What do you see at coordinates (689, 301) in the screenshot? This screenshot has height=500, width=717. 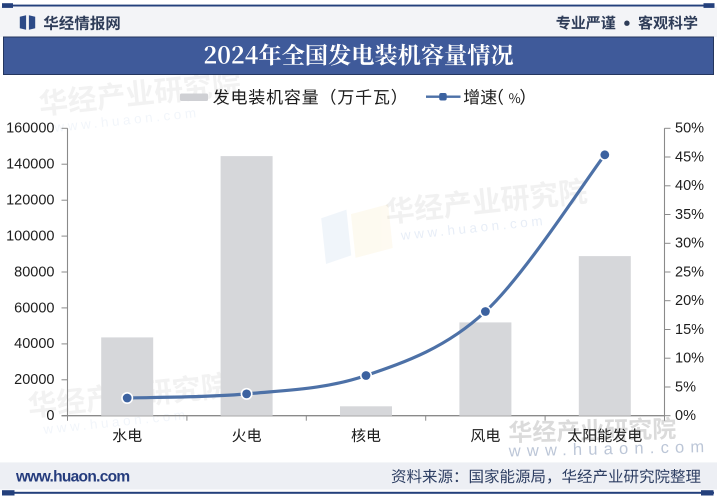 I see `svg-text: 20%` at bounding box center [689, 301].